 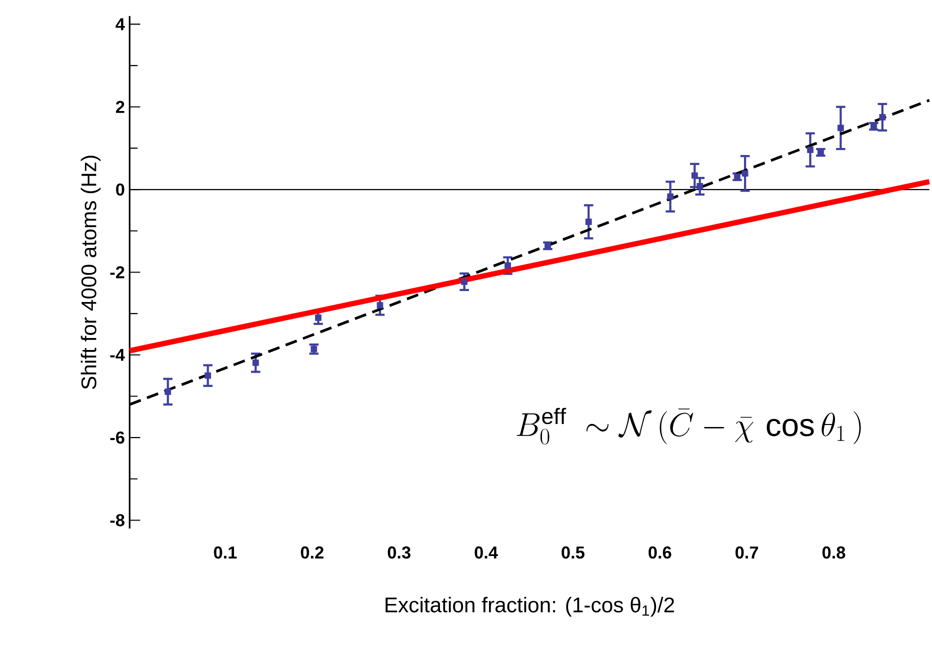 What do you see at coordinates (120, 189) in the screenshot?
I see `y-tick-label: 0` at bounding box center [120, 189].